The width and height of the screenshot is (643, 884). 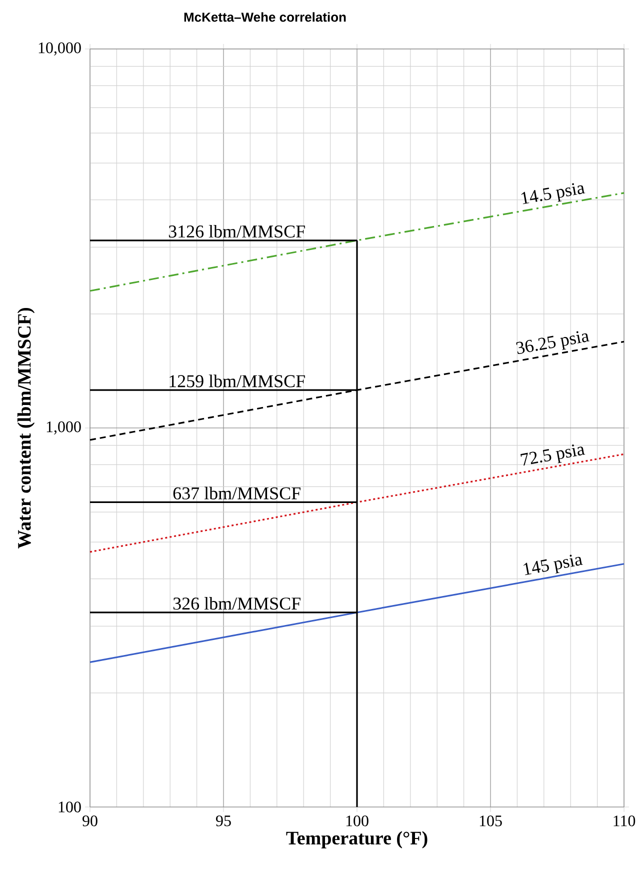 I want to click on y-axis-title: Water content (lbm/MMSCF), so click(x=26, y=428).